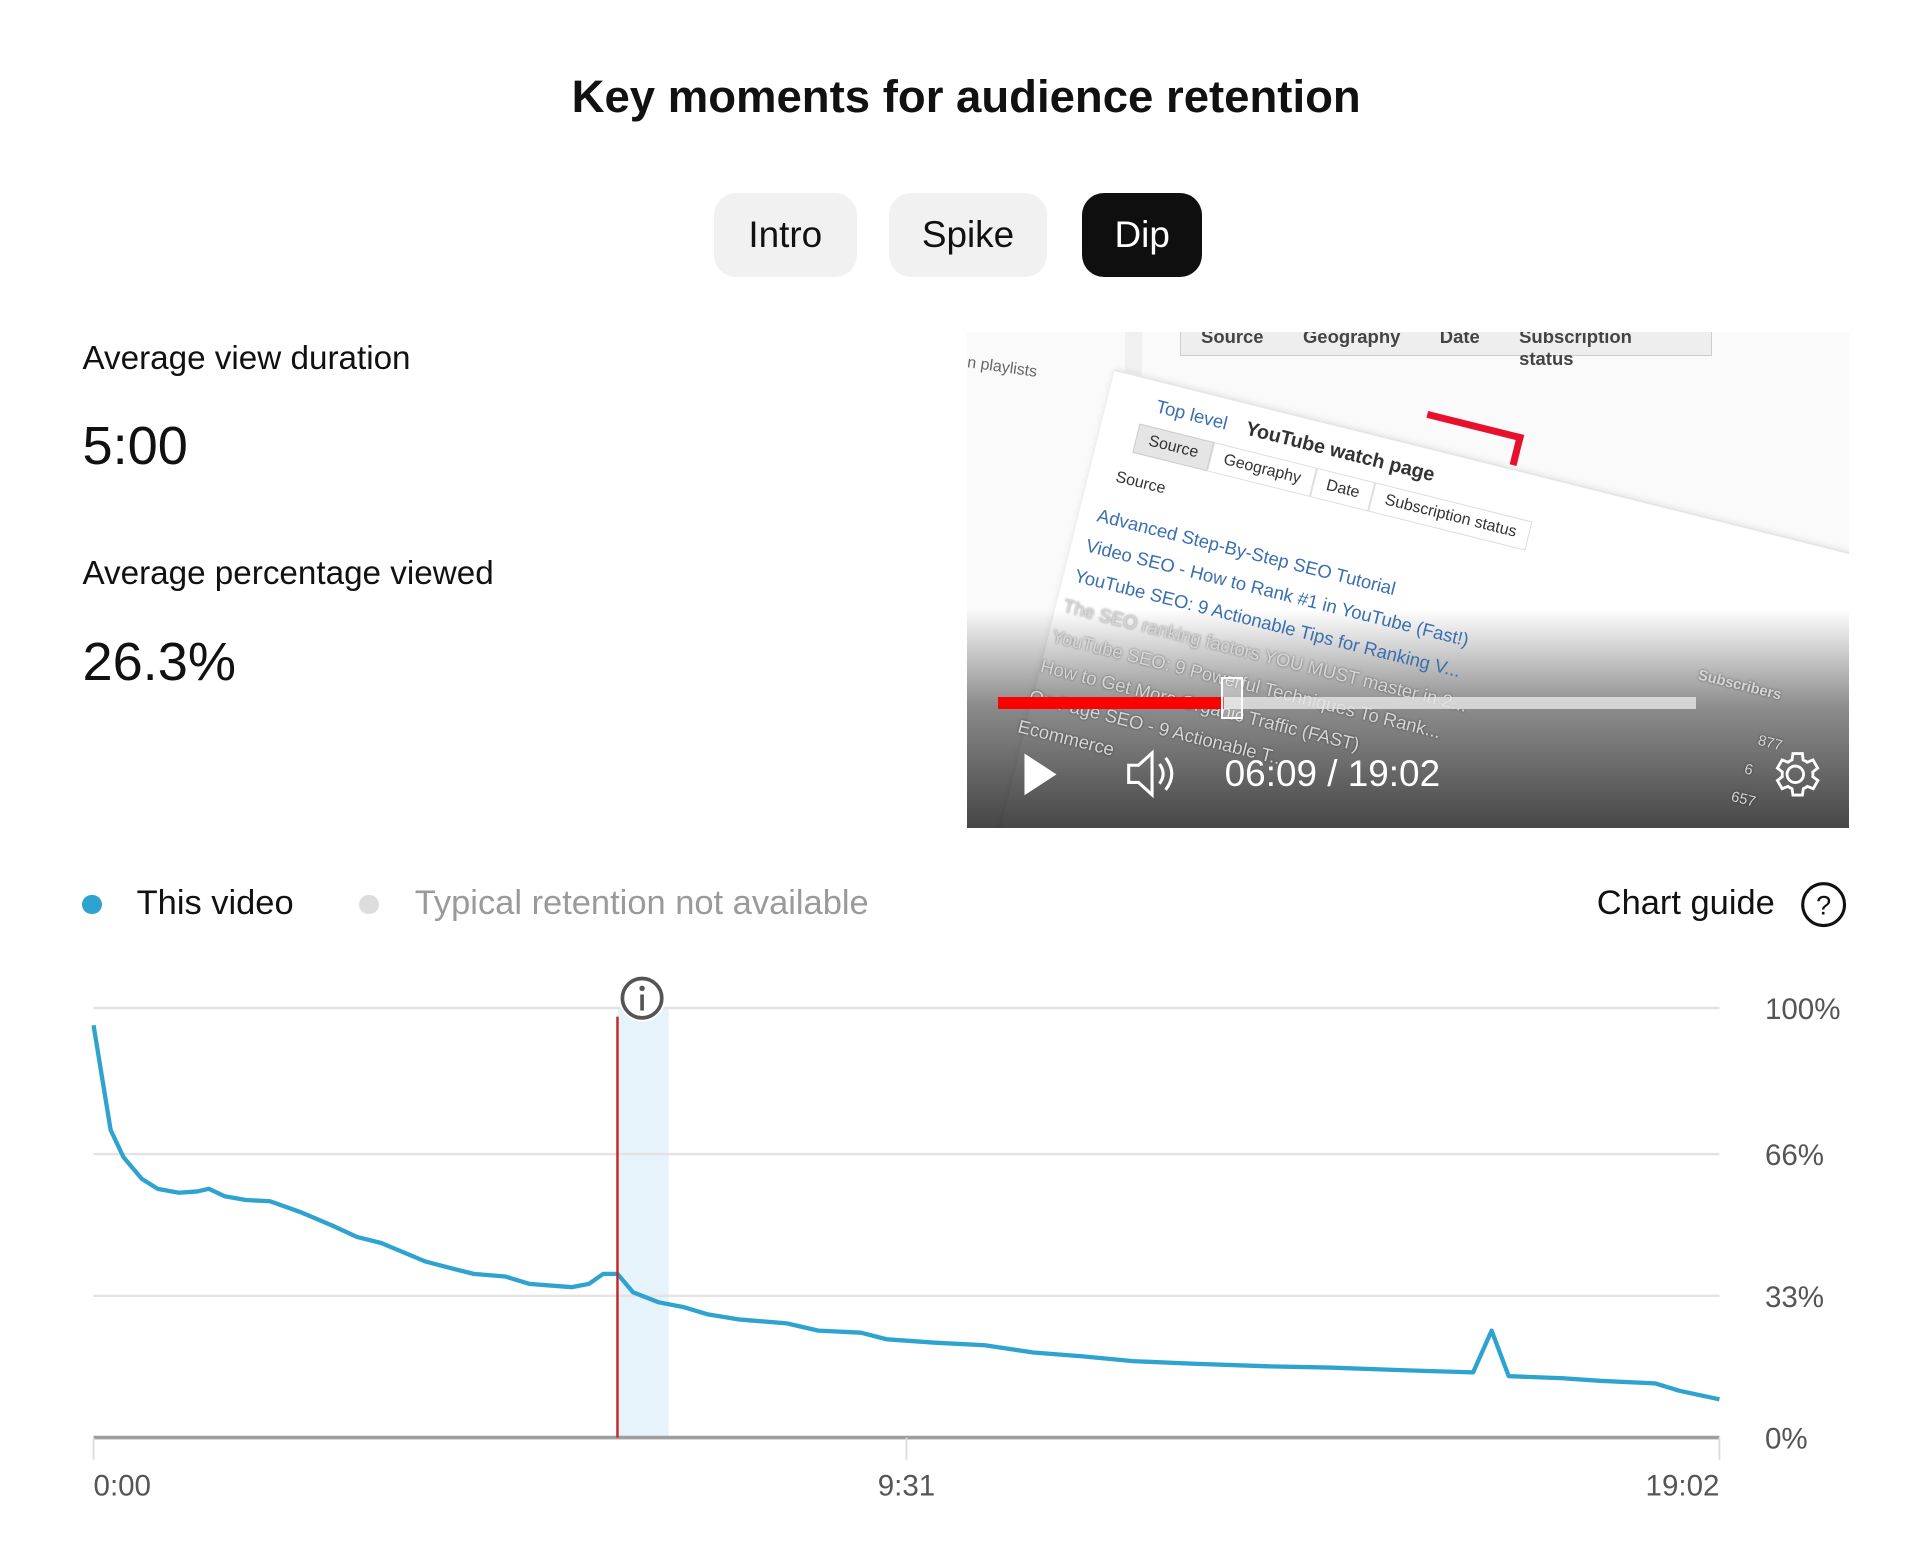  Describe the element at coordinates (1111, 702) in the screenshot. I see `progress-fill` at that location.